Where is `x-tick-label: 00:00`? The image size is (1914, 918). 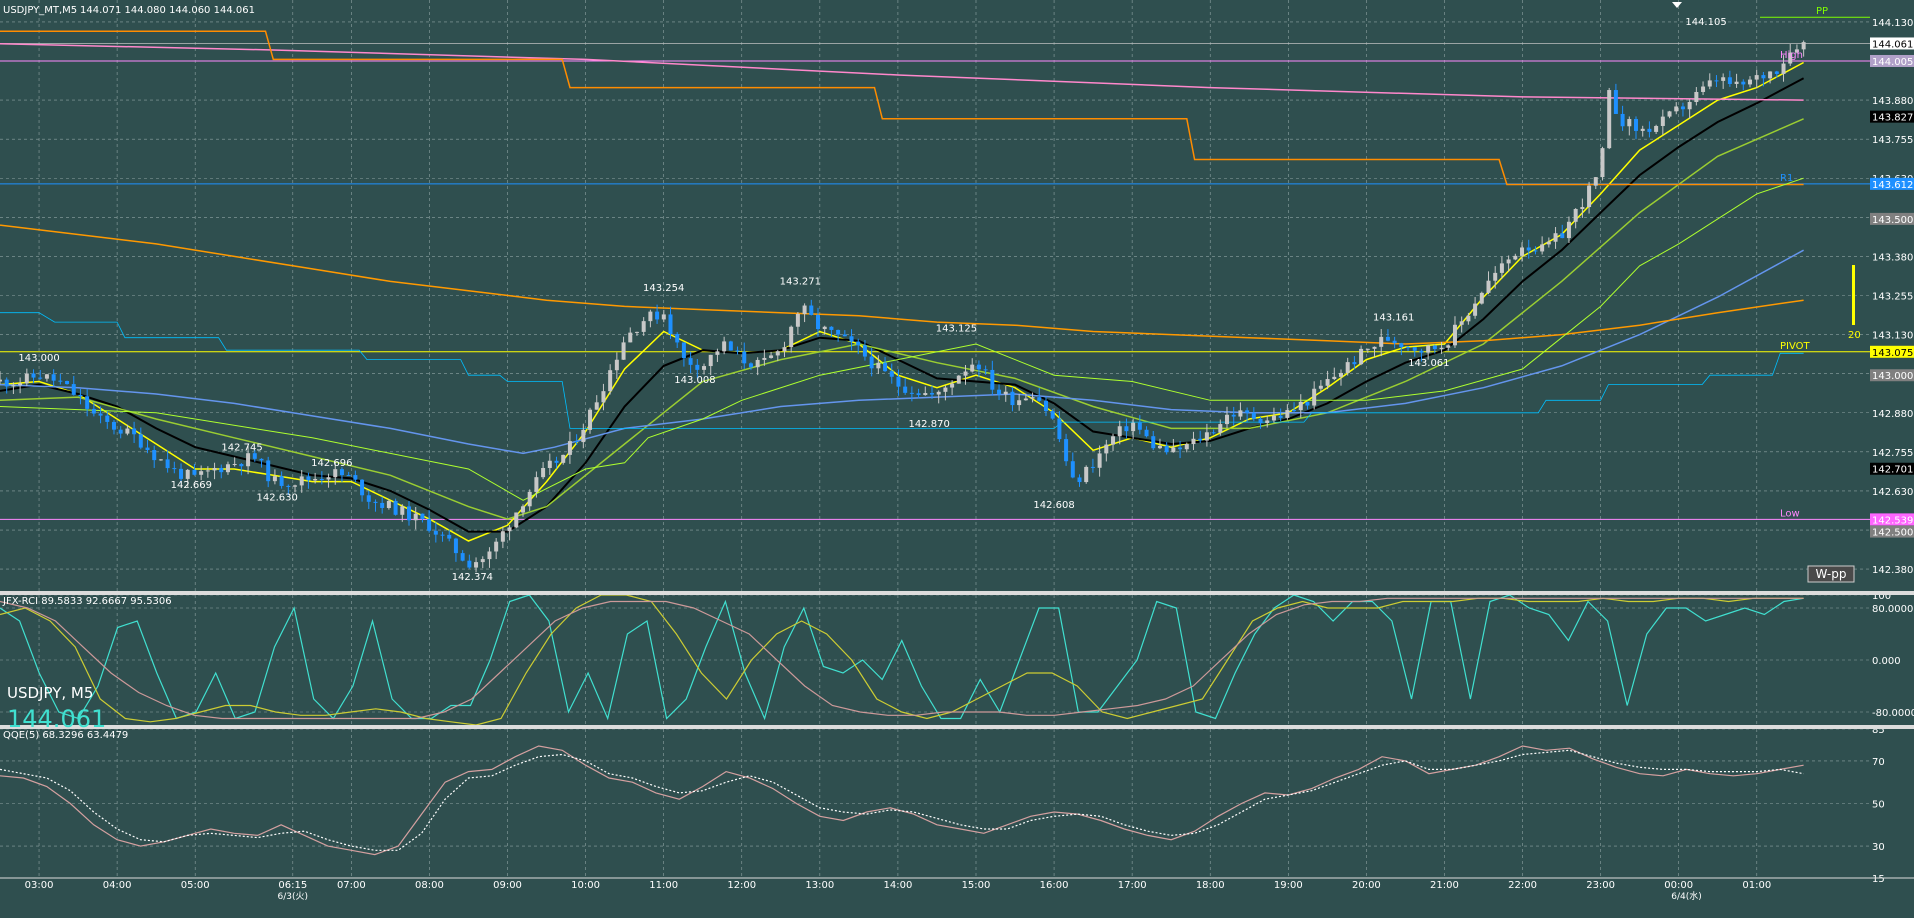 x-tick-label: 00:00 is located at coordinates (1678, 885).